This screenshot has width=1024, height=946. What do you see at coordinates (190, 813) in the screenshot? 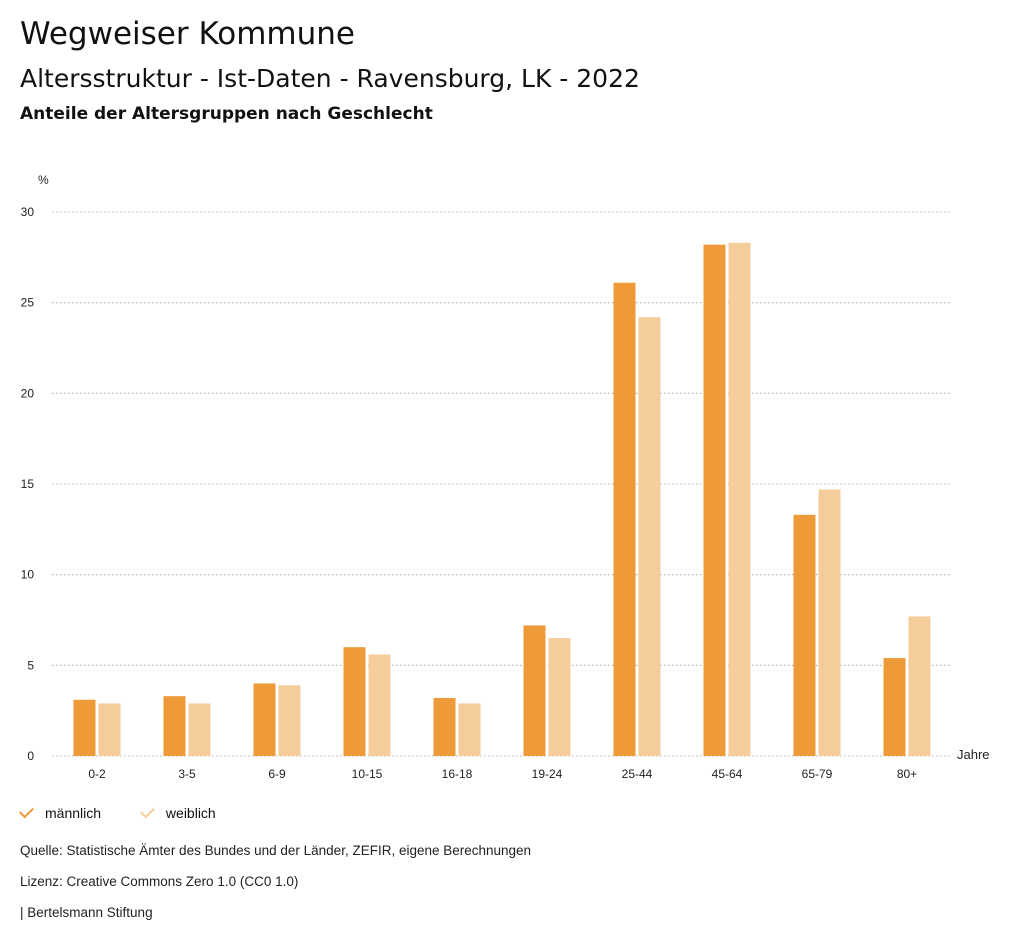
I see `legend-label: weiblich` at bounding box center [190, 813].